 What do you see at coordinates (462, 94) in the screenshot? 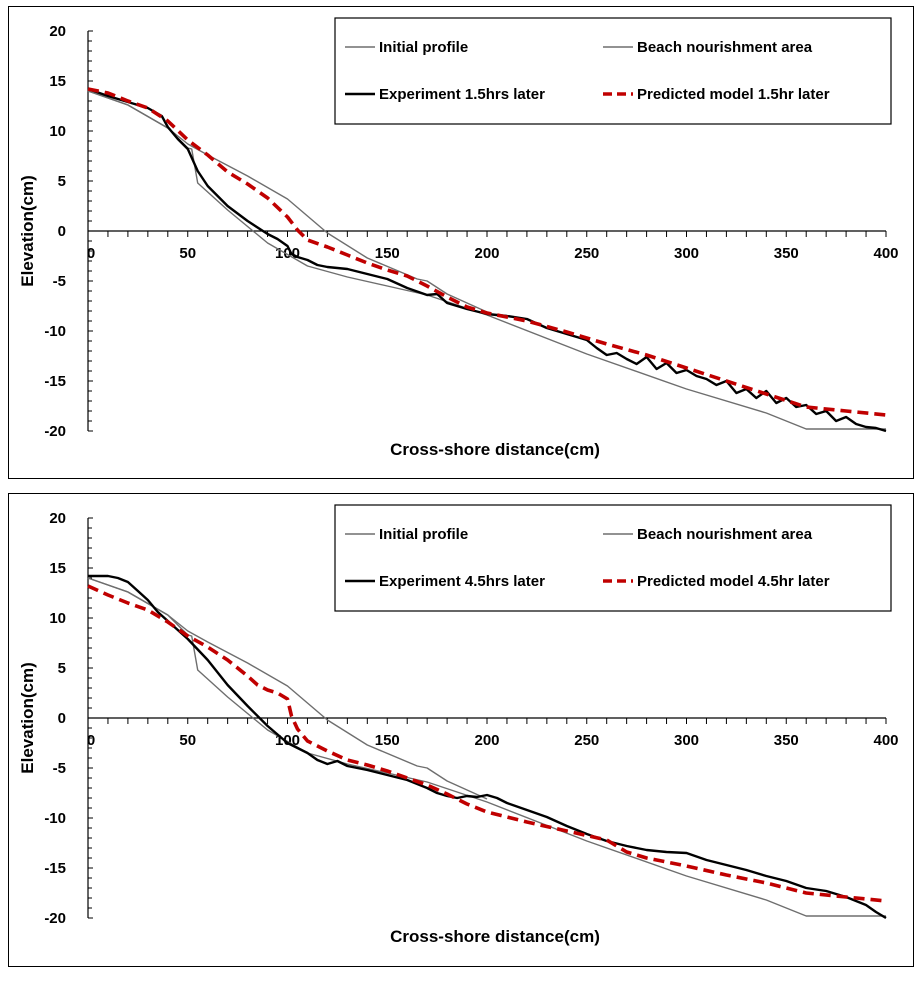
I see `legend-label-3: Experiment 1.5hrs later` at bounding box center [462, 94].